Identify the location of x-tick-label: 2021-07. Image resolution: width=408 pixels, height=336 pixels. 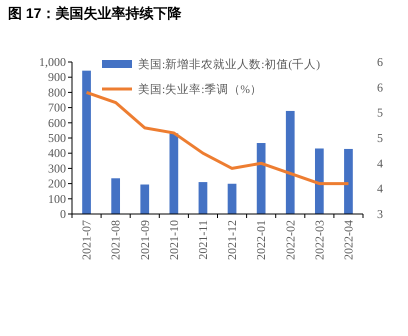
(87, 240).